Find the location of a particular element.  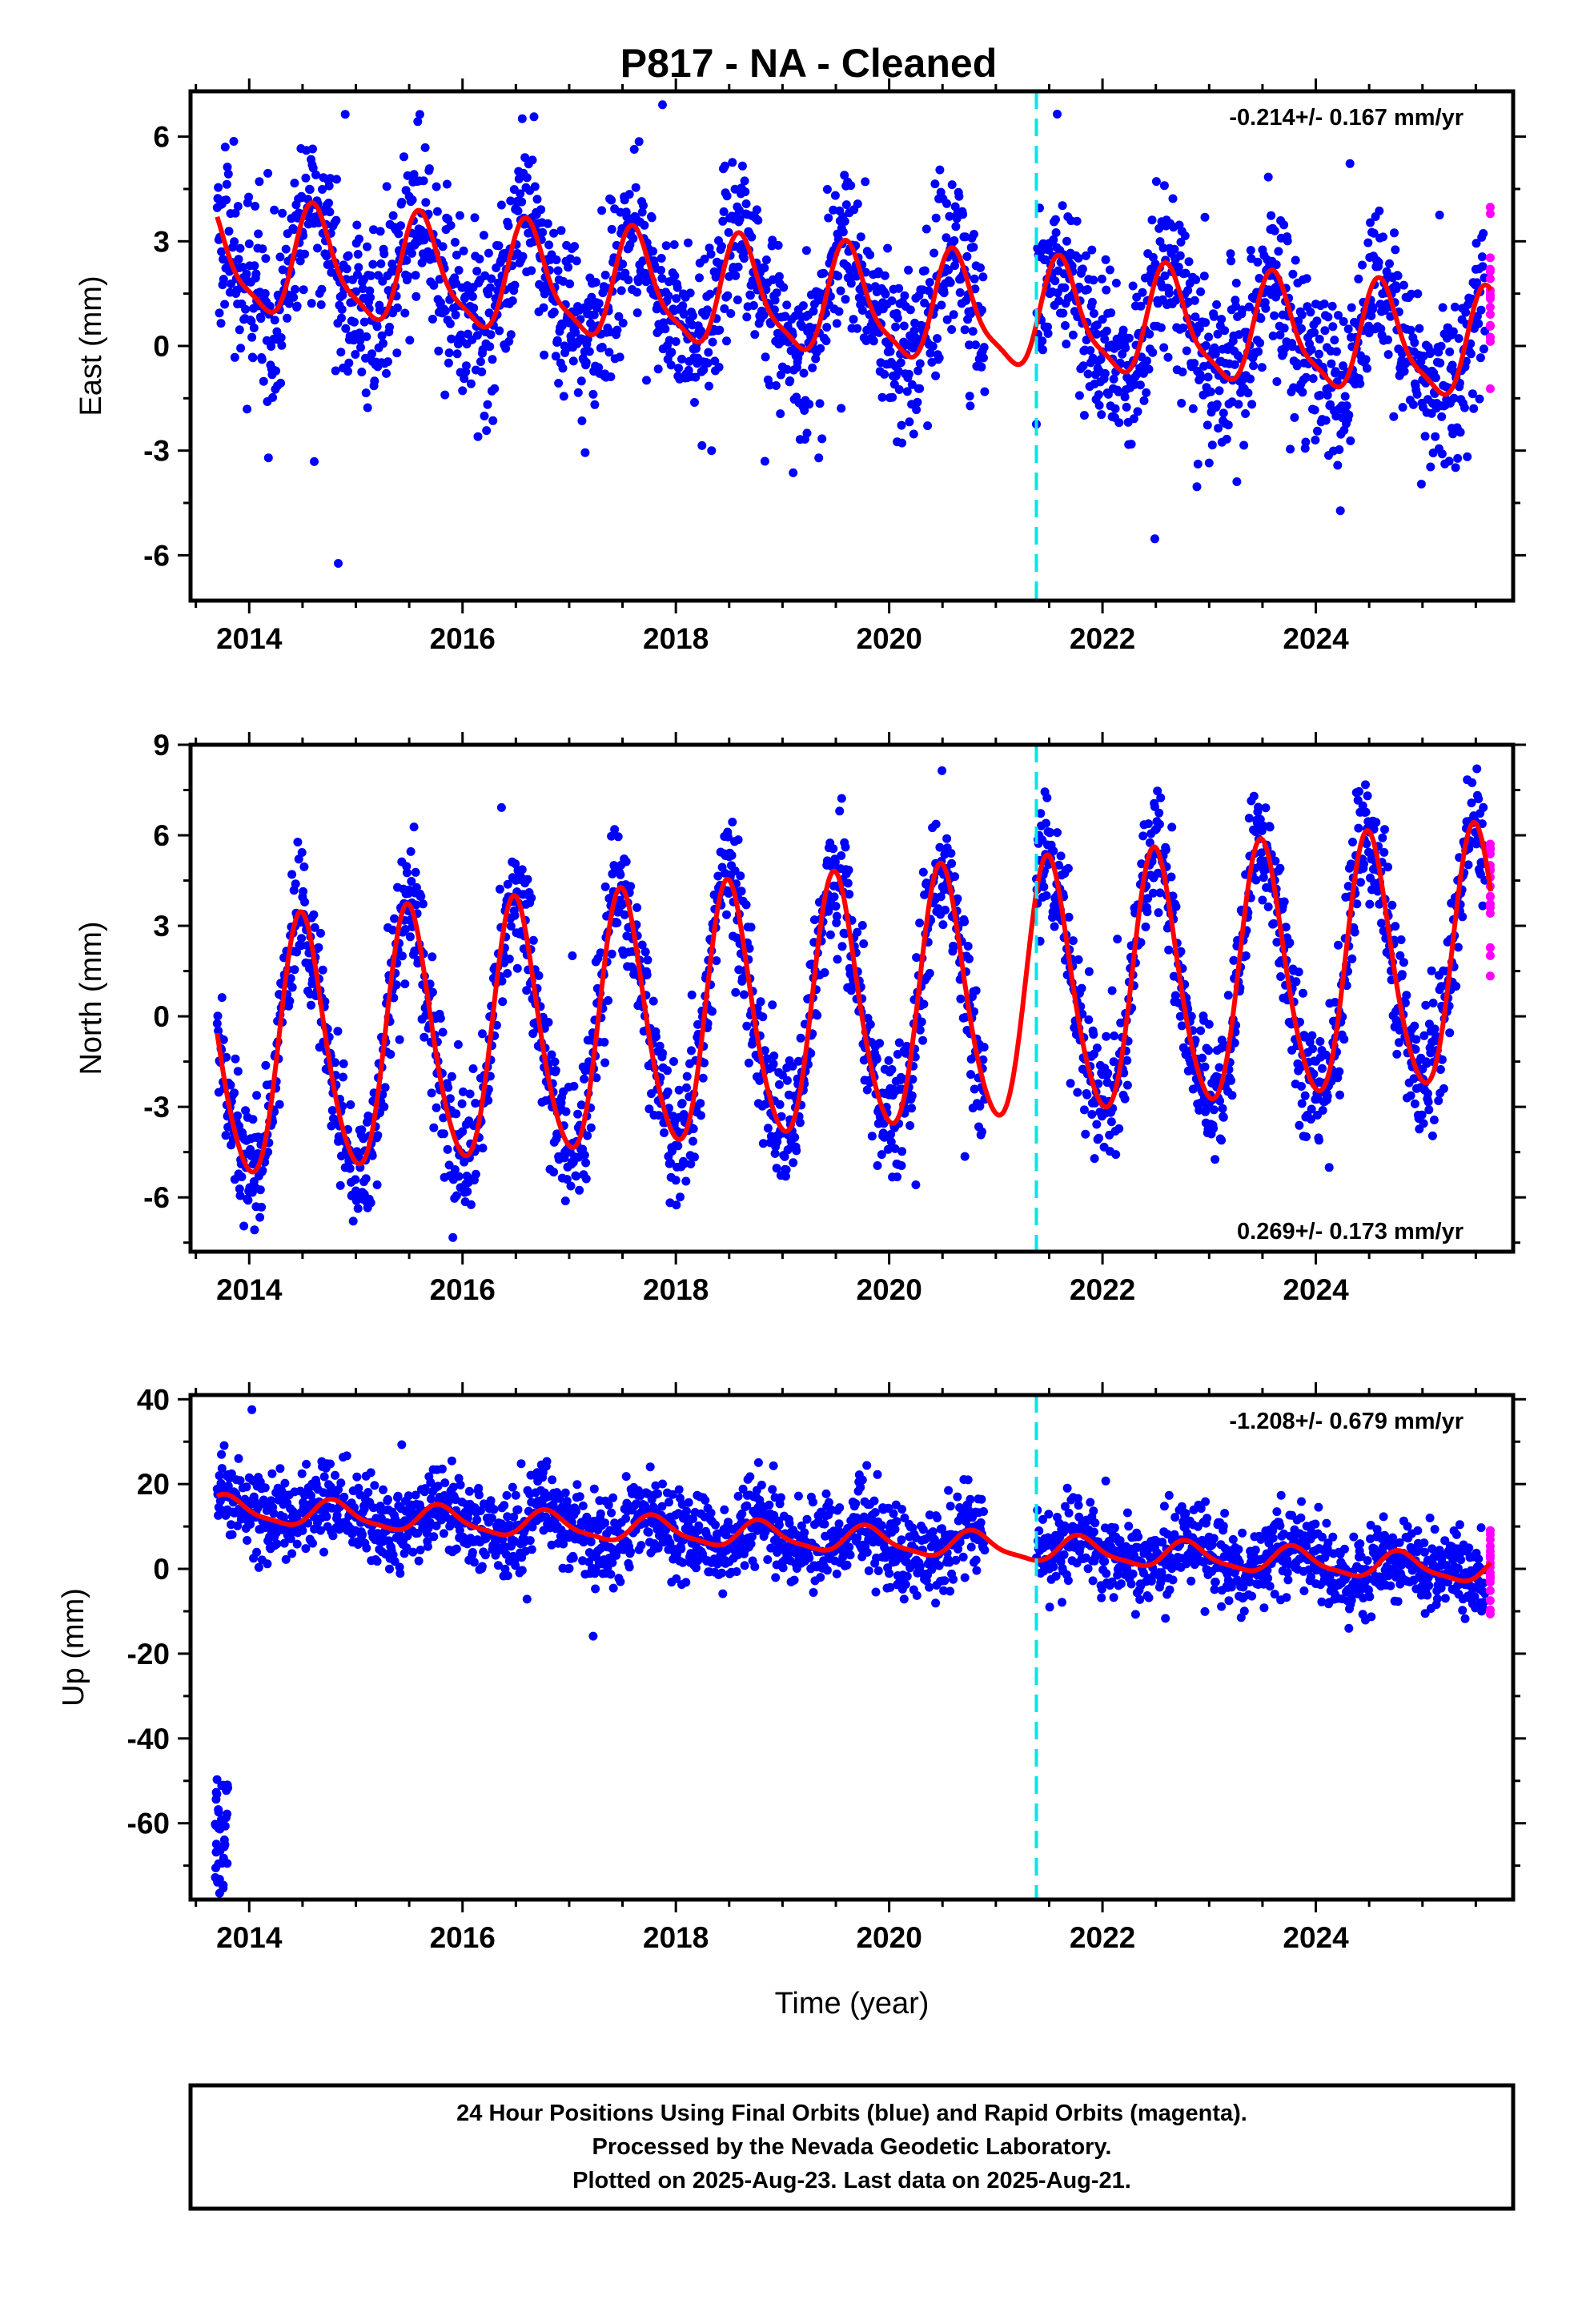

y-tick-label: 0 is located at coordinates (161, 1016).